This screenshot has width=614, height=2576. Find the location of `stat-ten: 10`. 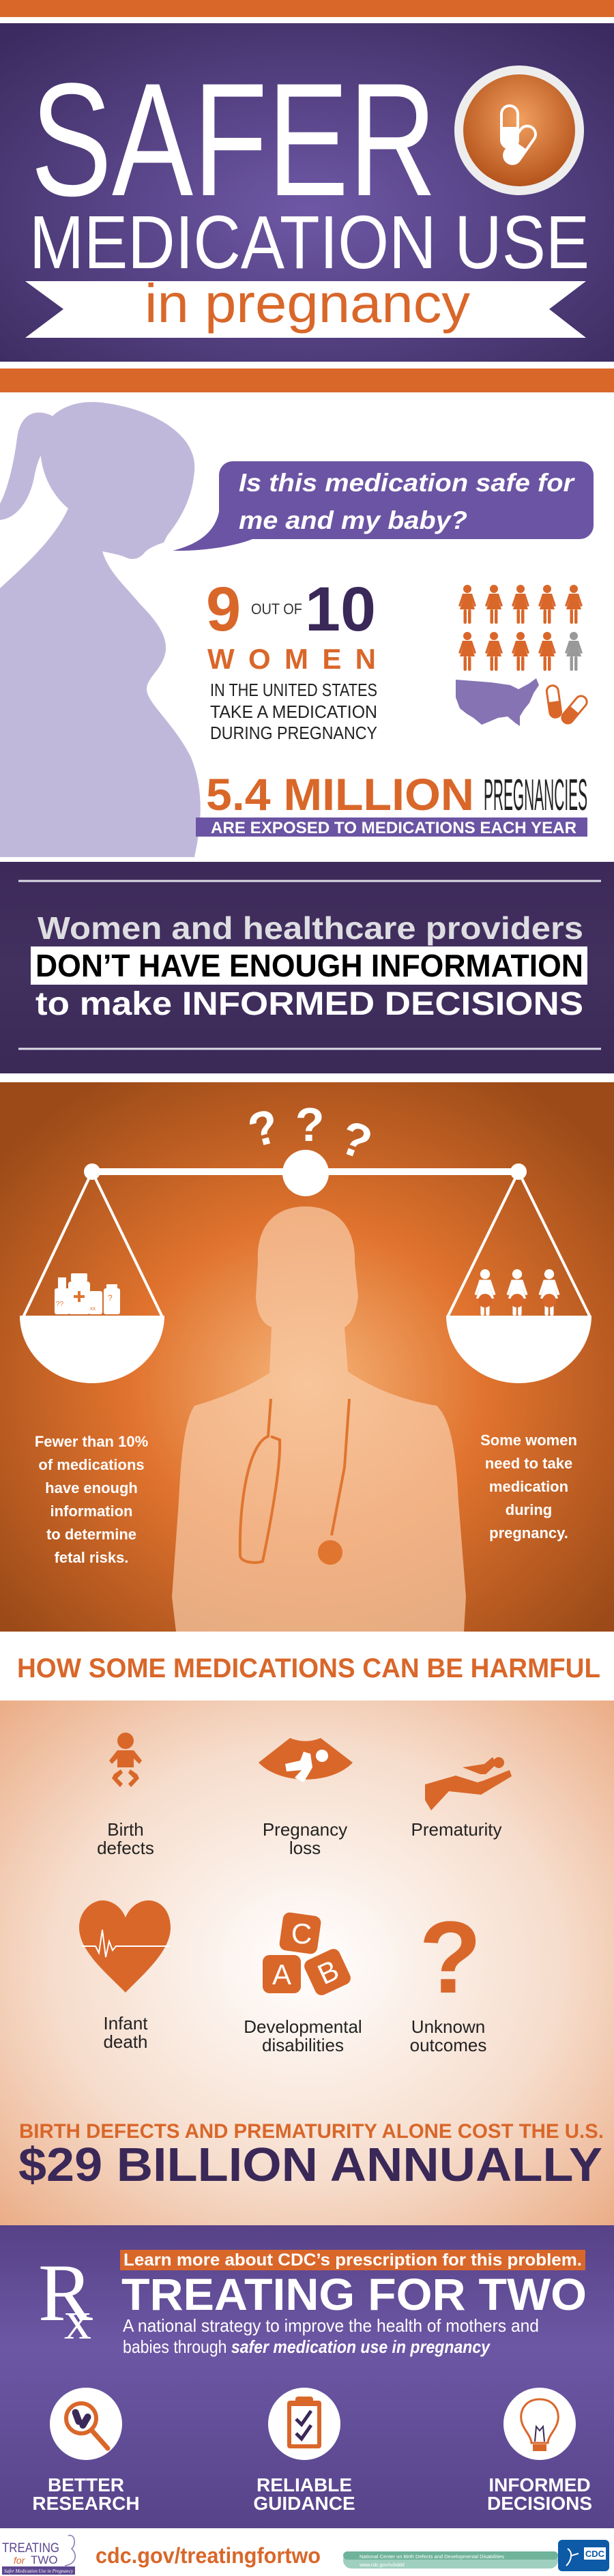

stat-ten: 10 is located at coordinates (340, 609).